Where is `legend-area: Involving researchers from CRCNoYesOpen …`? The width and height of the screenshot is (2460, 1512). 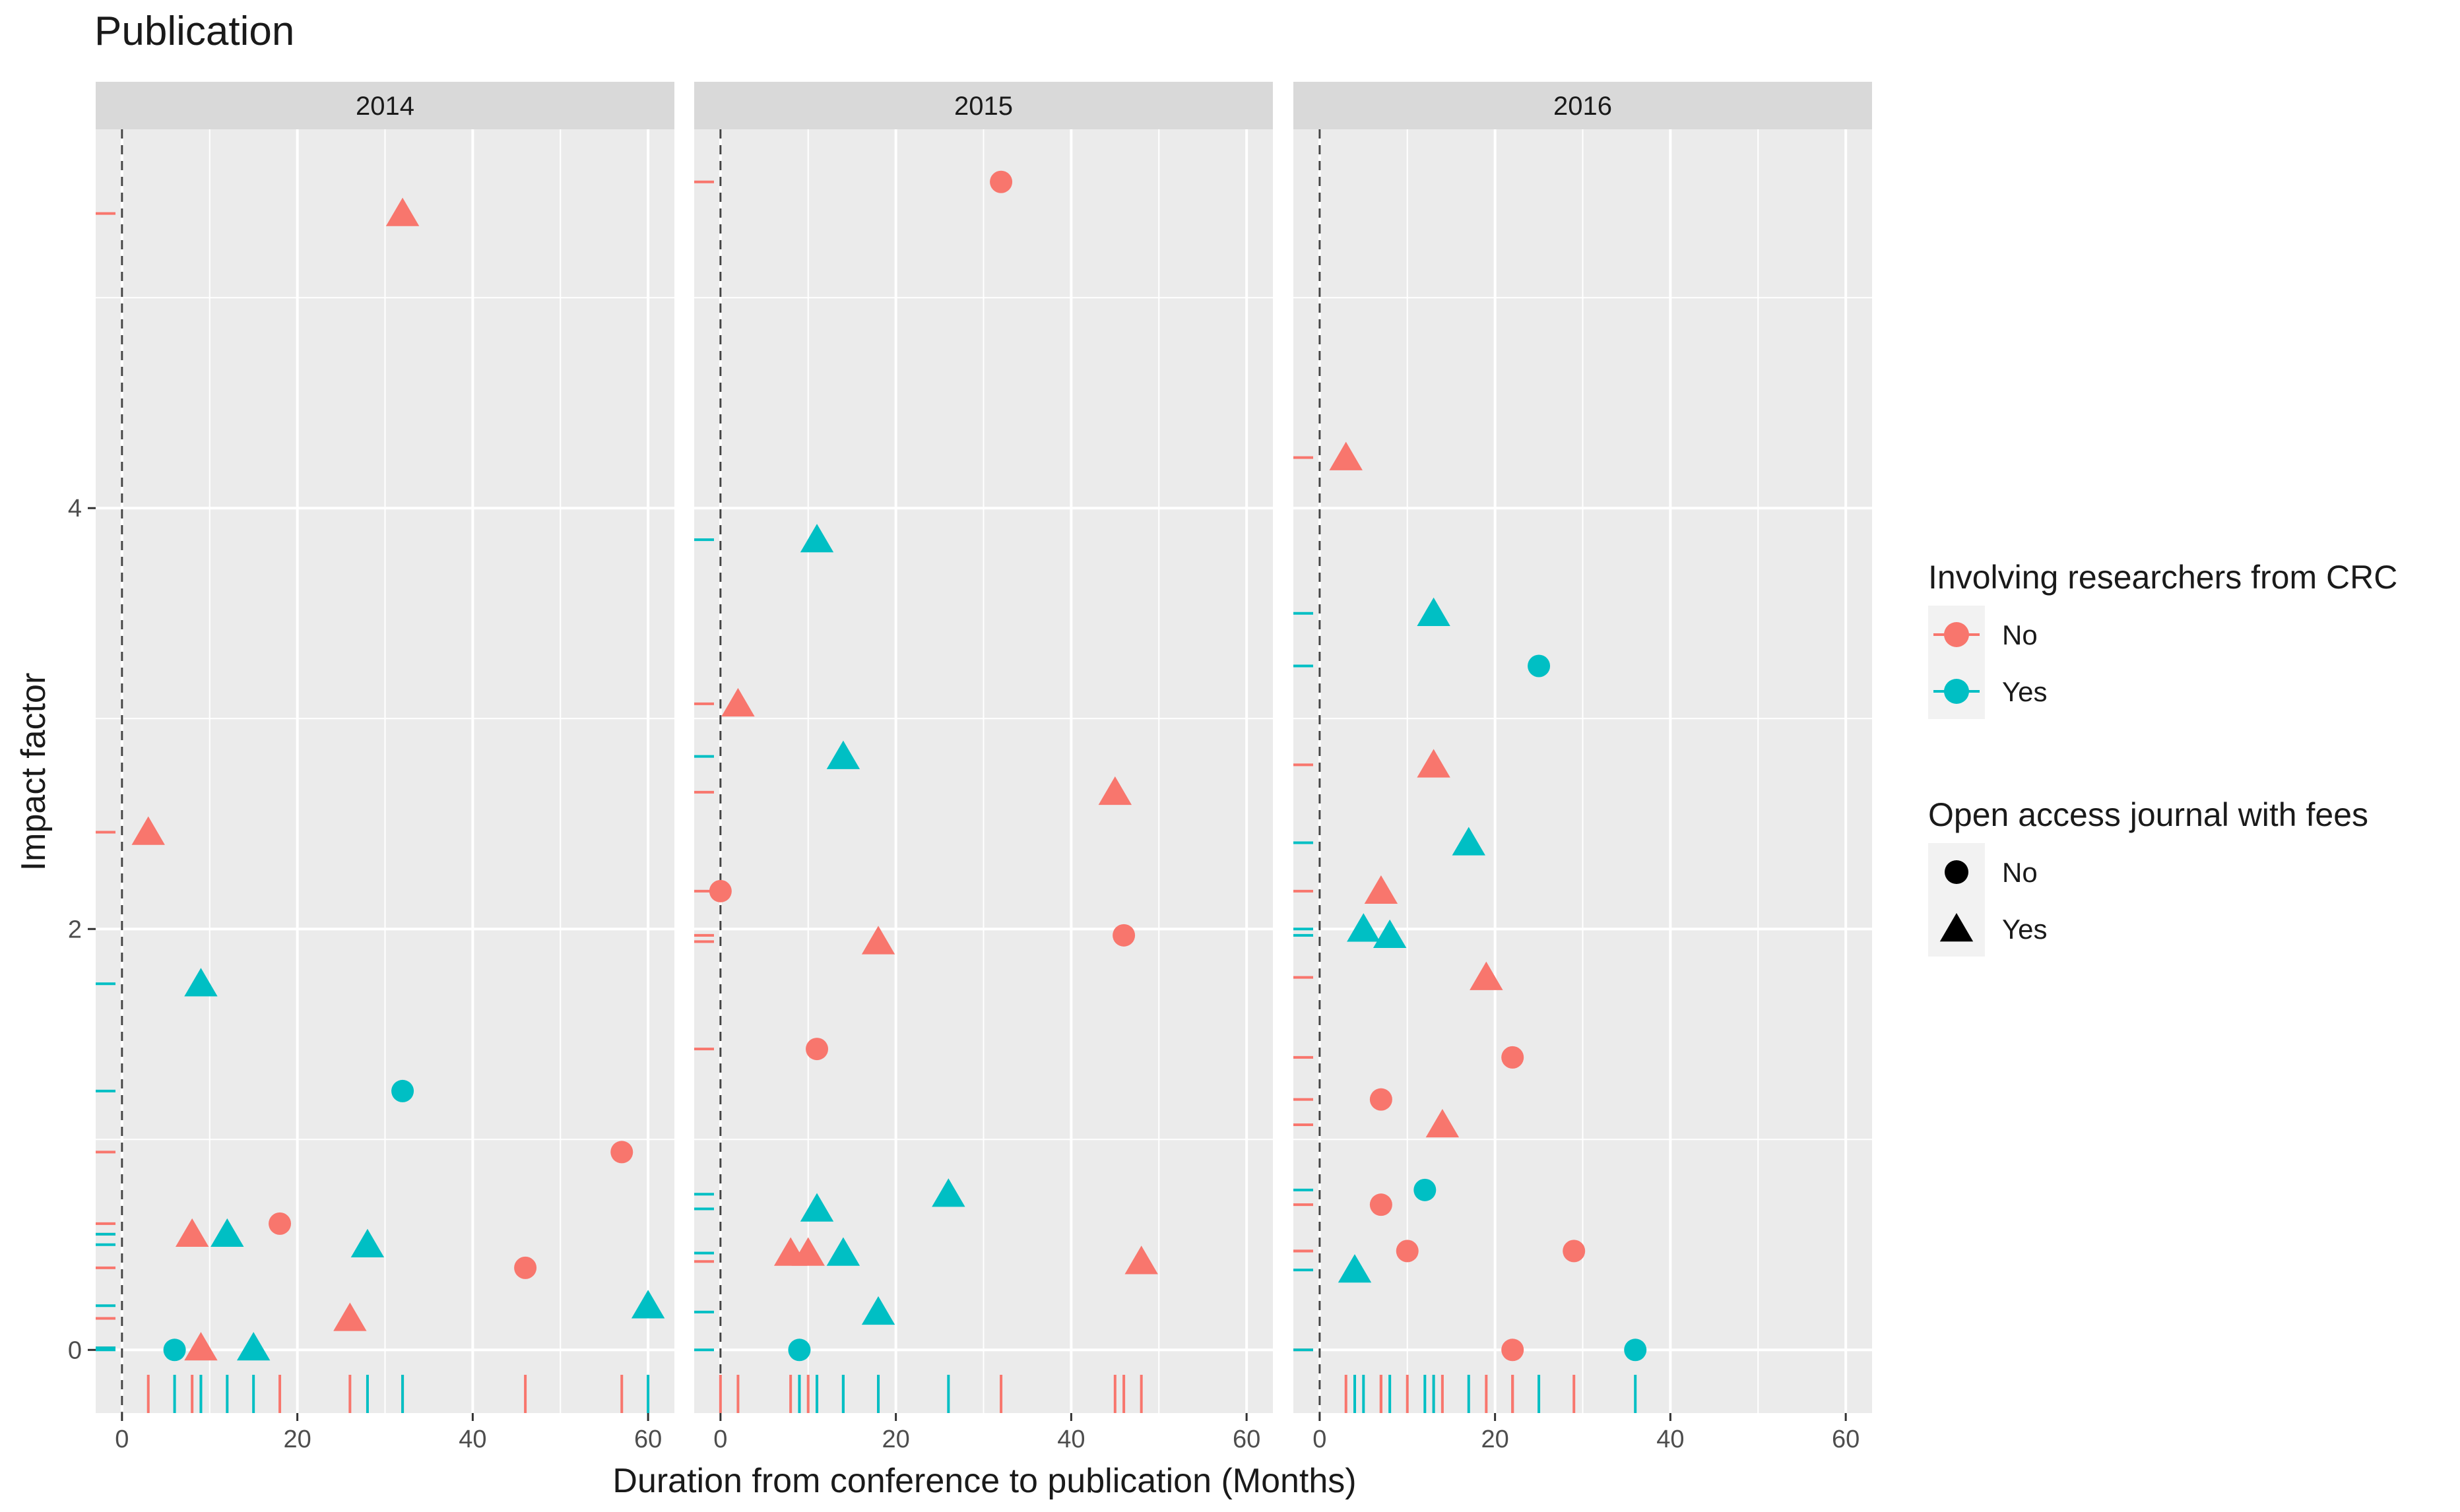
legend-area: Involving researchers from CRCNoYesOpen … is located at coordinates (2162, 758).